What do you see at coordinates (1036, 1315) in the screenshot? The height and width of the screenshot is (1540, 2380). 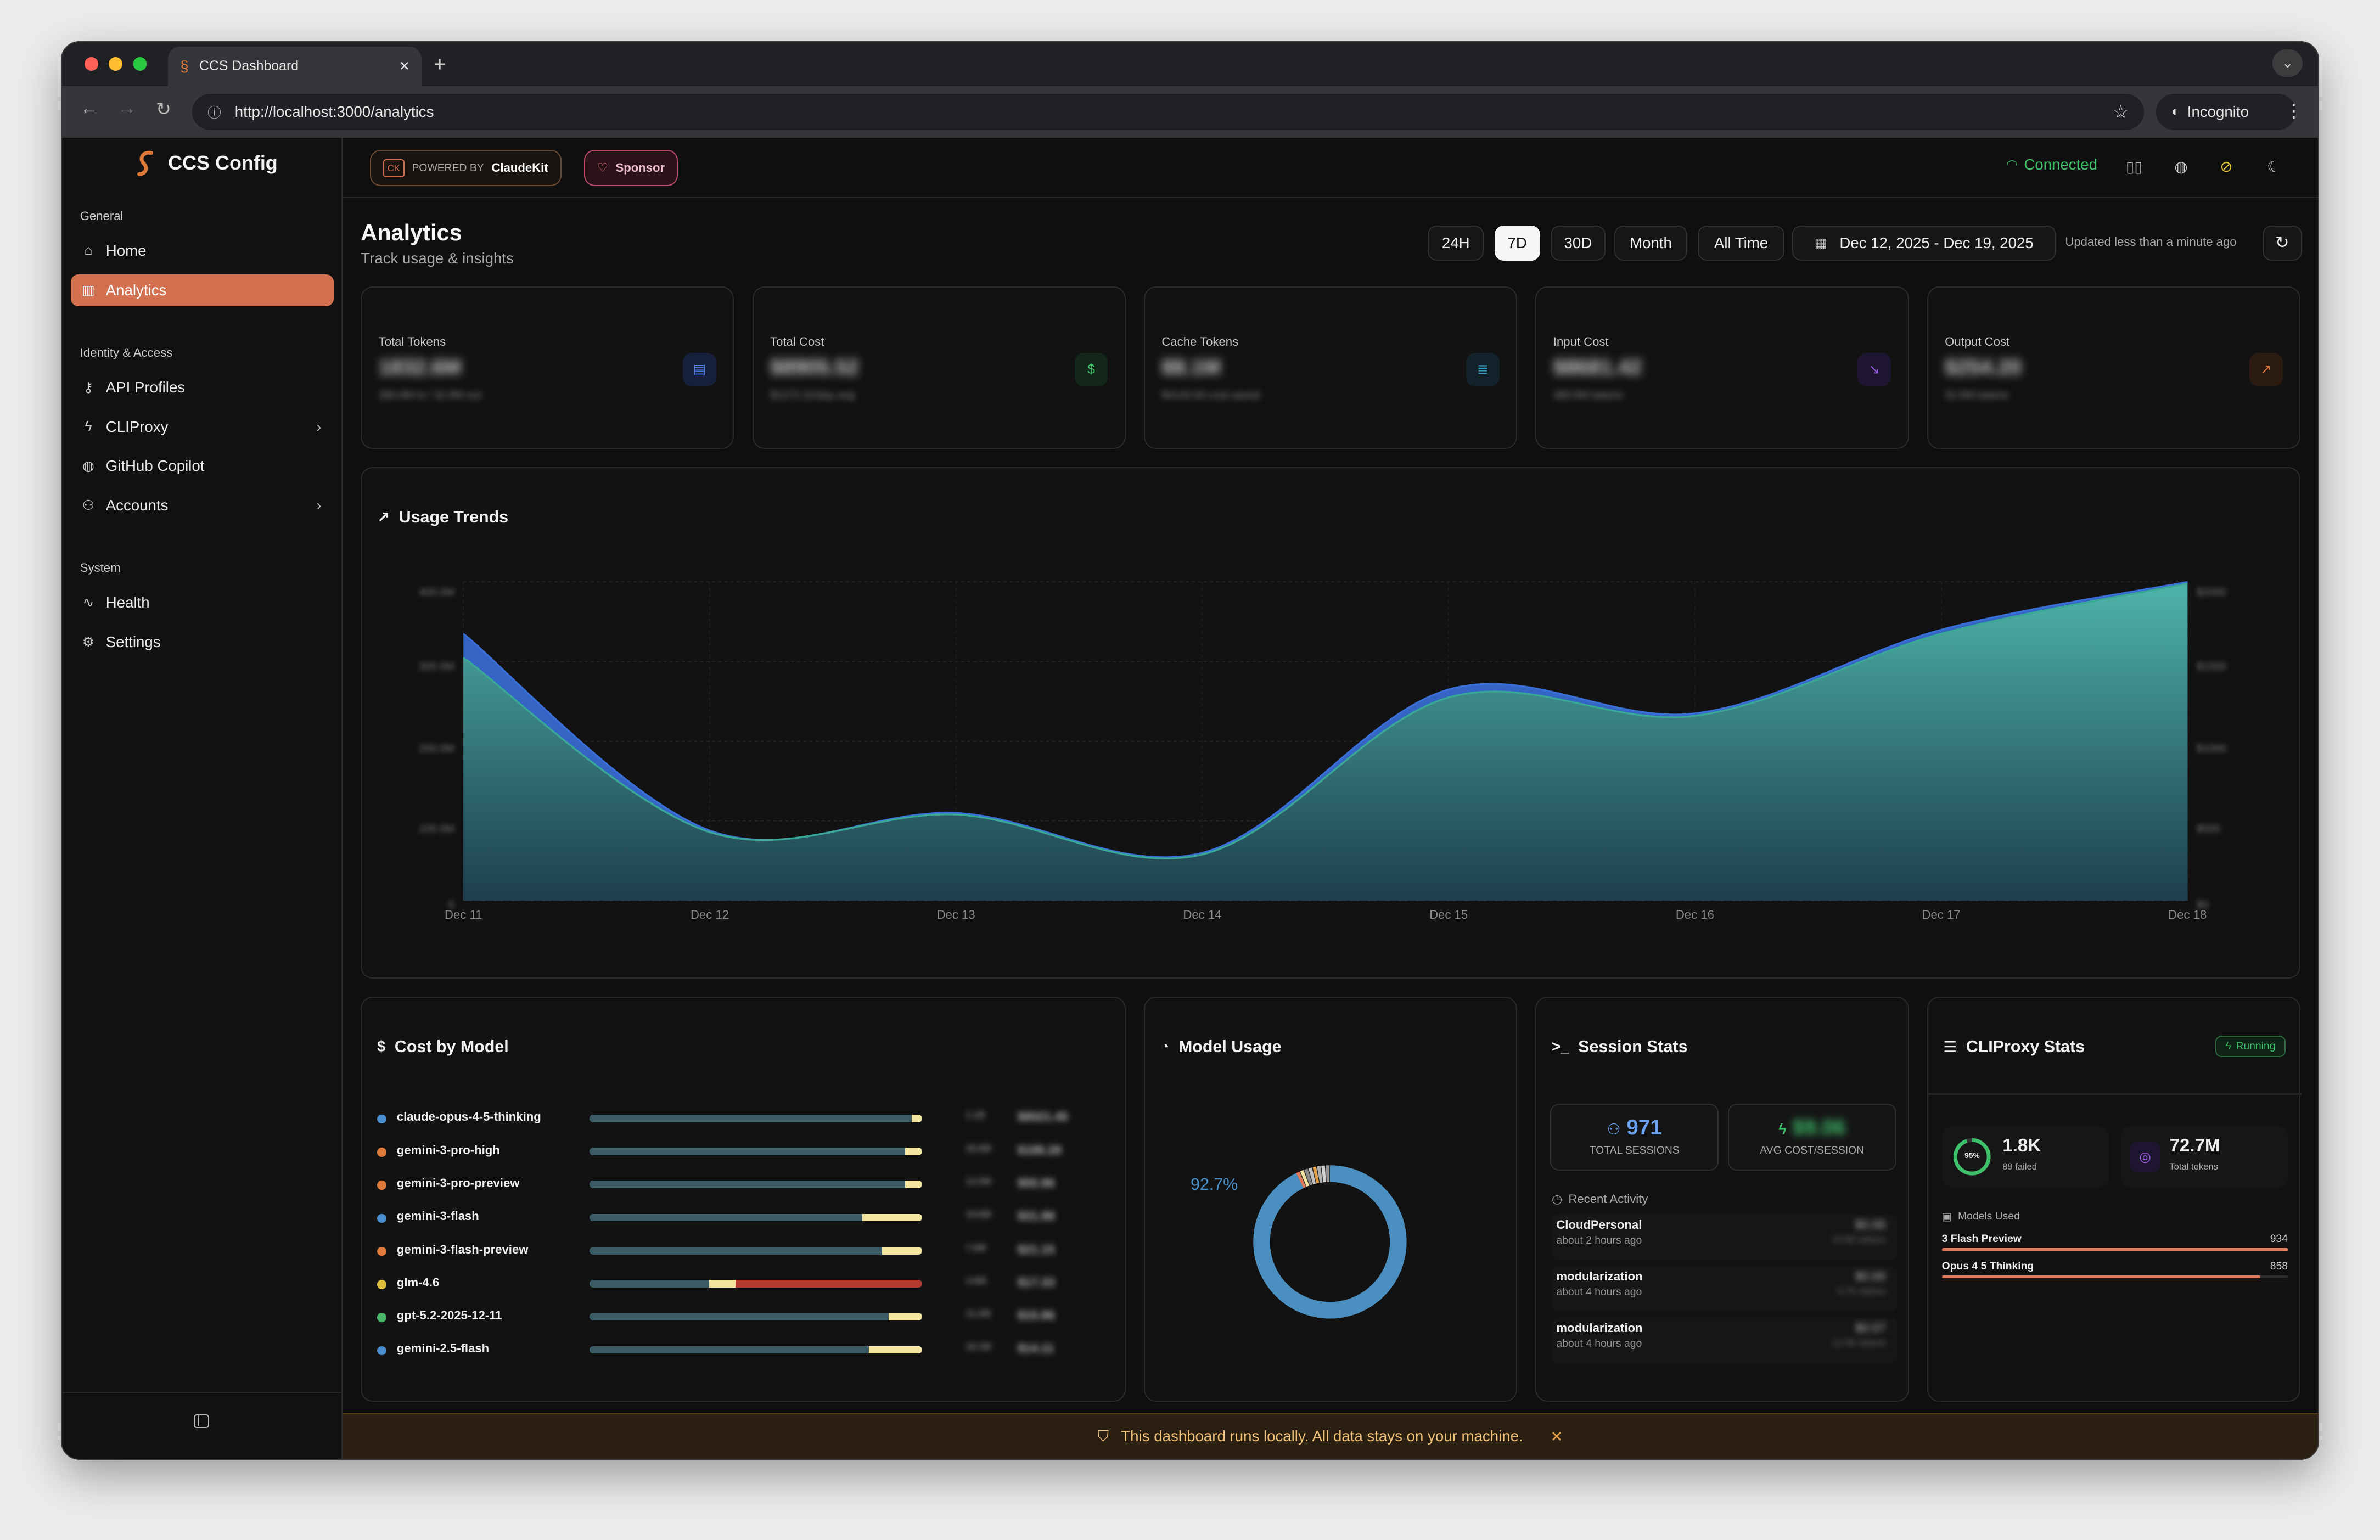 I see `model-cost: $15.96` at bounding box center [1036, 1315].